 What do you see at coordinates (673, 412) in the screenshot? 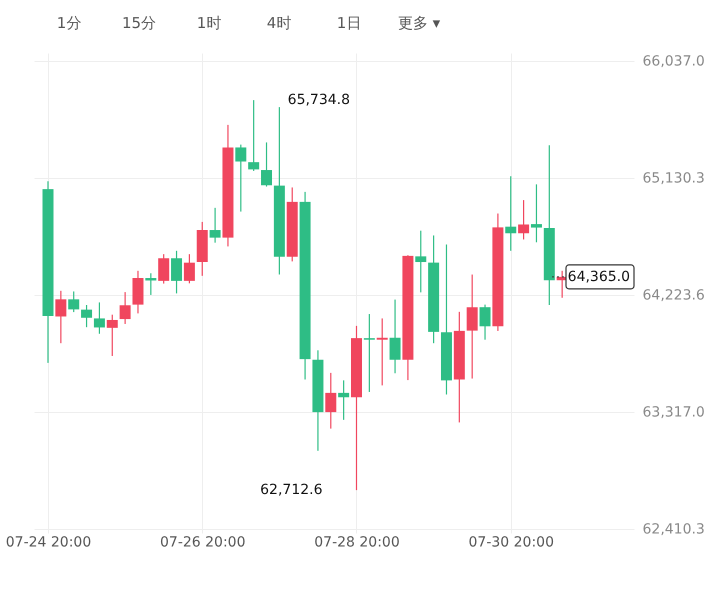
I see `y-tick-label: 63,317.0` at bounding box center [673, 412].